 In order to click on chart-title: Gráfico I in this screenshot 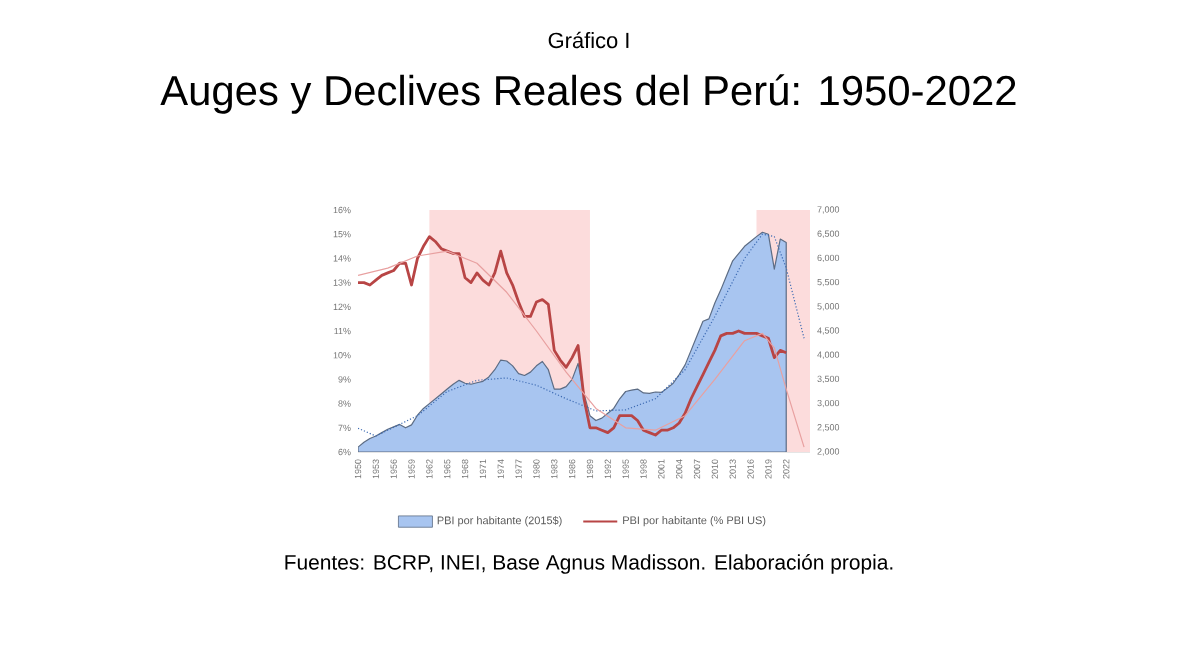, I will do `click(588, 40)`.